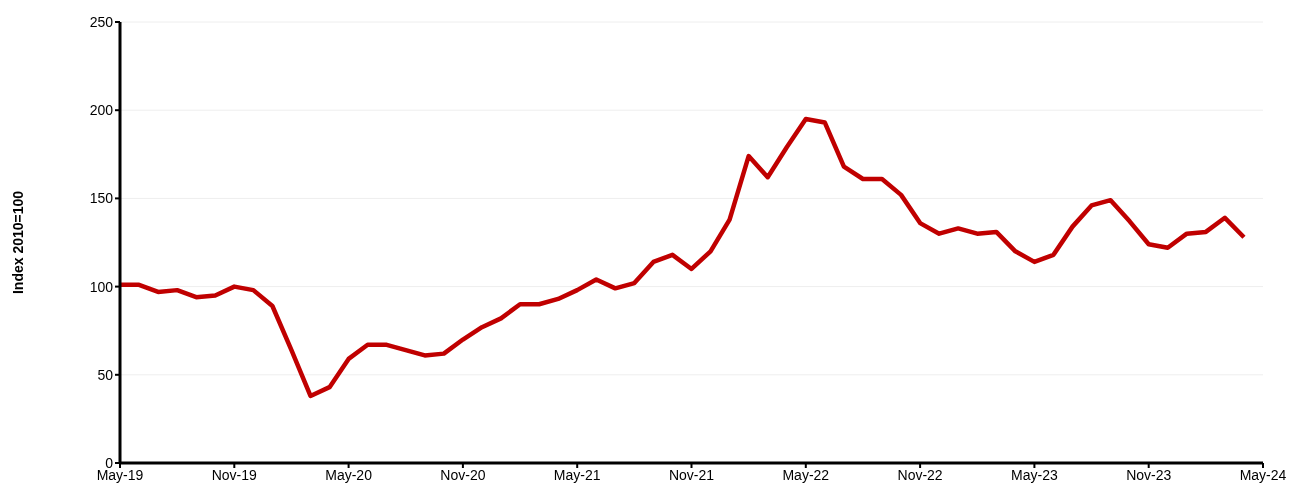 The height and width of the screenshot is (497, 1311). Describe the element at coordinates (17, 242) in the screenshot. I see `y-axis-title: Index 2010=100` at that location.